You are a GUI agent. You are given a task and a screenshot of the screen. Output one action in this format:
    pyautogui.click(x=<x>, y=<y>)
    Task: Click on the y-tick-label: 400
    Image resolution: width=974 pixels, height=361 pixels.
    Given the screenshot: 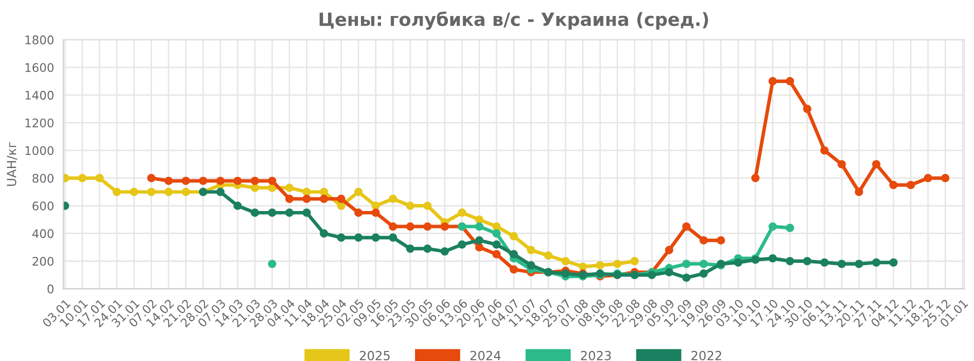 What is the action you would take?
    pyautogui.click(x=43, y=233)
    